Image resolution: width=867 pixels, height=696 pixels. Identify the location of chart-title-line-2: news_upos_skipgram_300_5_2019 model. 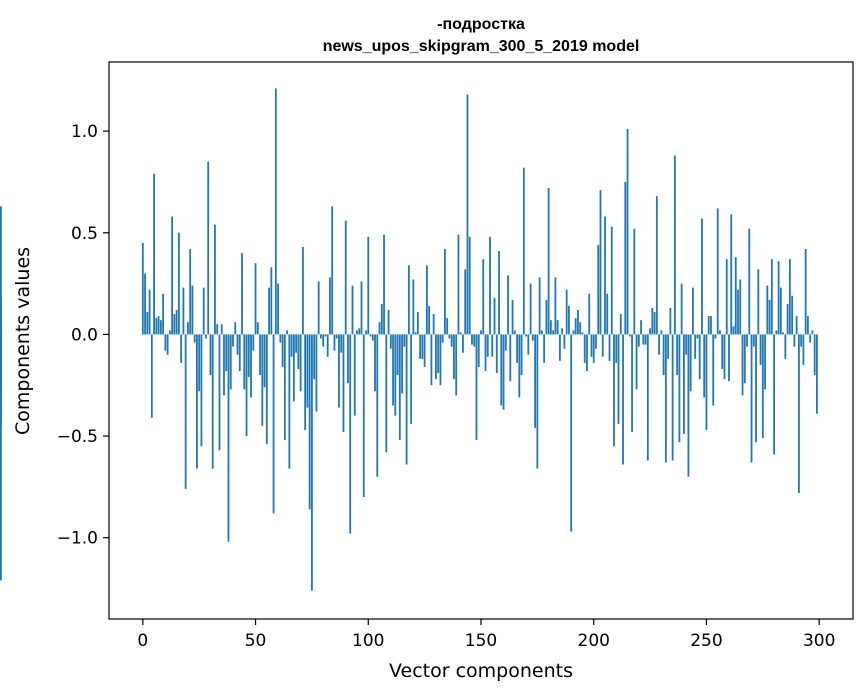
(481, 46).